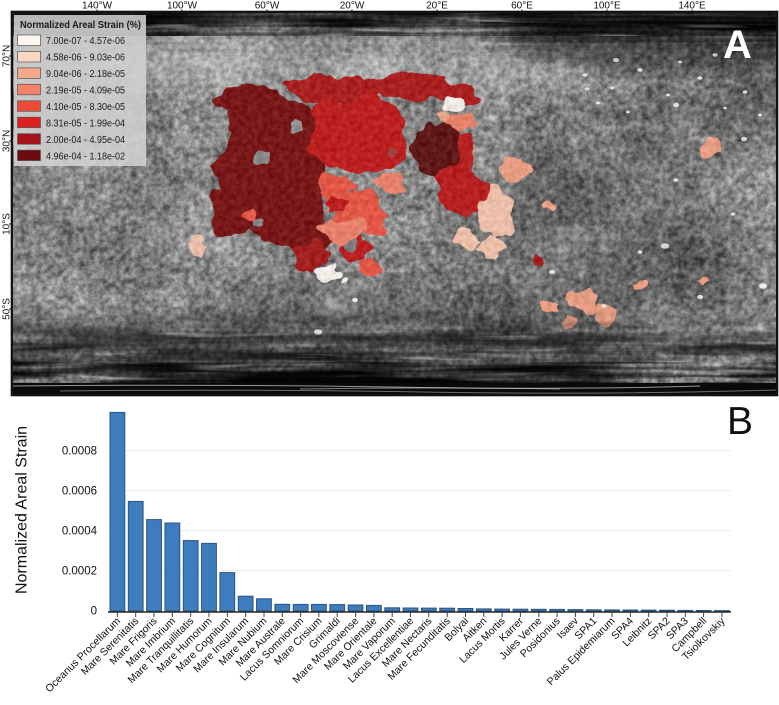 The image size is (779, 705). What do you see at coordinates (85, 41) in the screenshot?
I see `svg-text: 7.00e-07 - 4.57e-06` at bounding box center [85, 41].